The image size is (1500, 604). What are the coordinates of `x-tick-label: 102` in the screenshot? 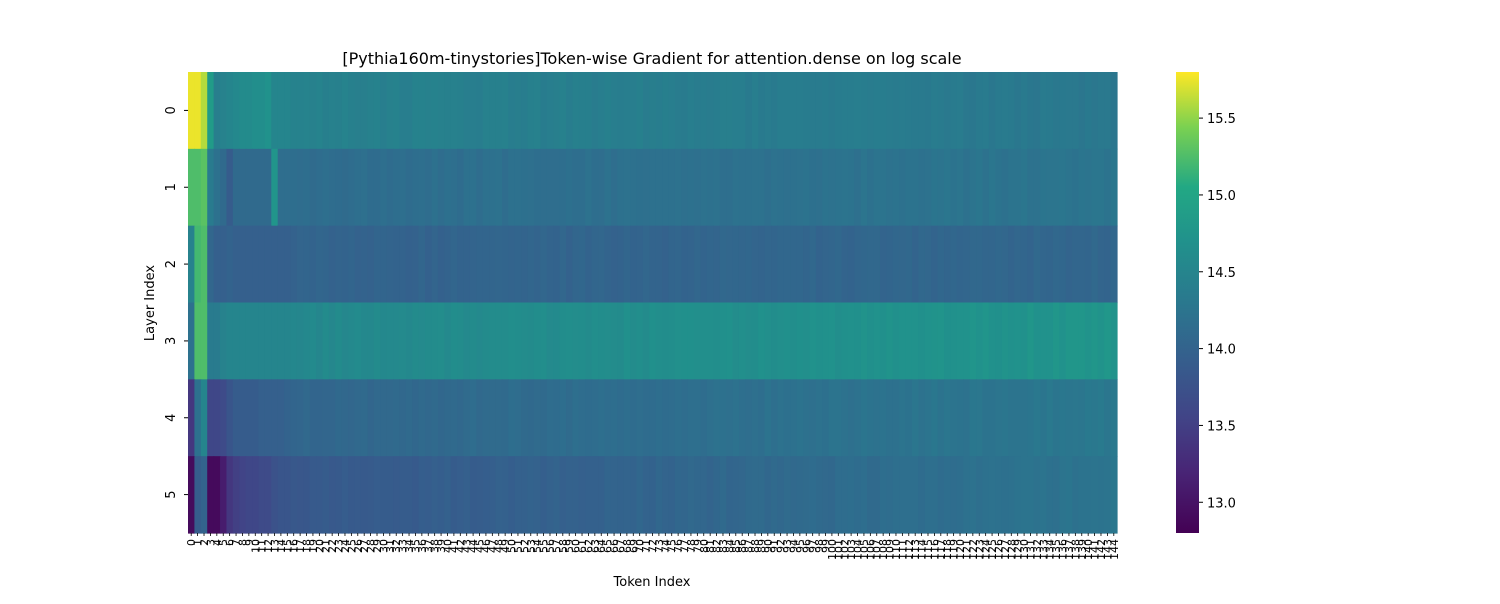 It's located at (845, 549).